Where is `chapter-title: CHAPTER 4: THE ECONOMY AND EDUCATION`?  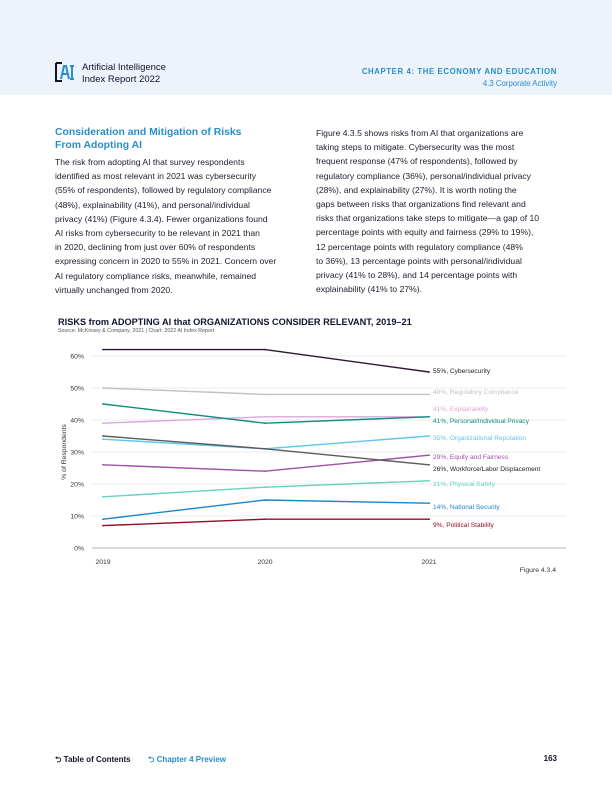 chapter-title: CHAPTER 4: THE ECONOMY AND EDUCATION is located at coordinates (459, 71).